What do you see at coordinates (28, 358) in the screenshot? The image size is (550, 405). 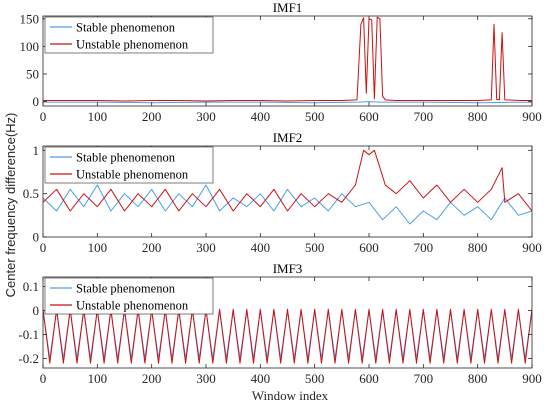 I see `y-tick-label: -0.2` at bounding box center [28, 358].